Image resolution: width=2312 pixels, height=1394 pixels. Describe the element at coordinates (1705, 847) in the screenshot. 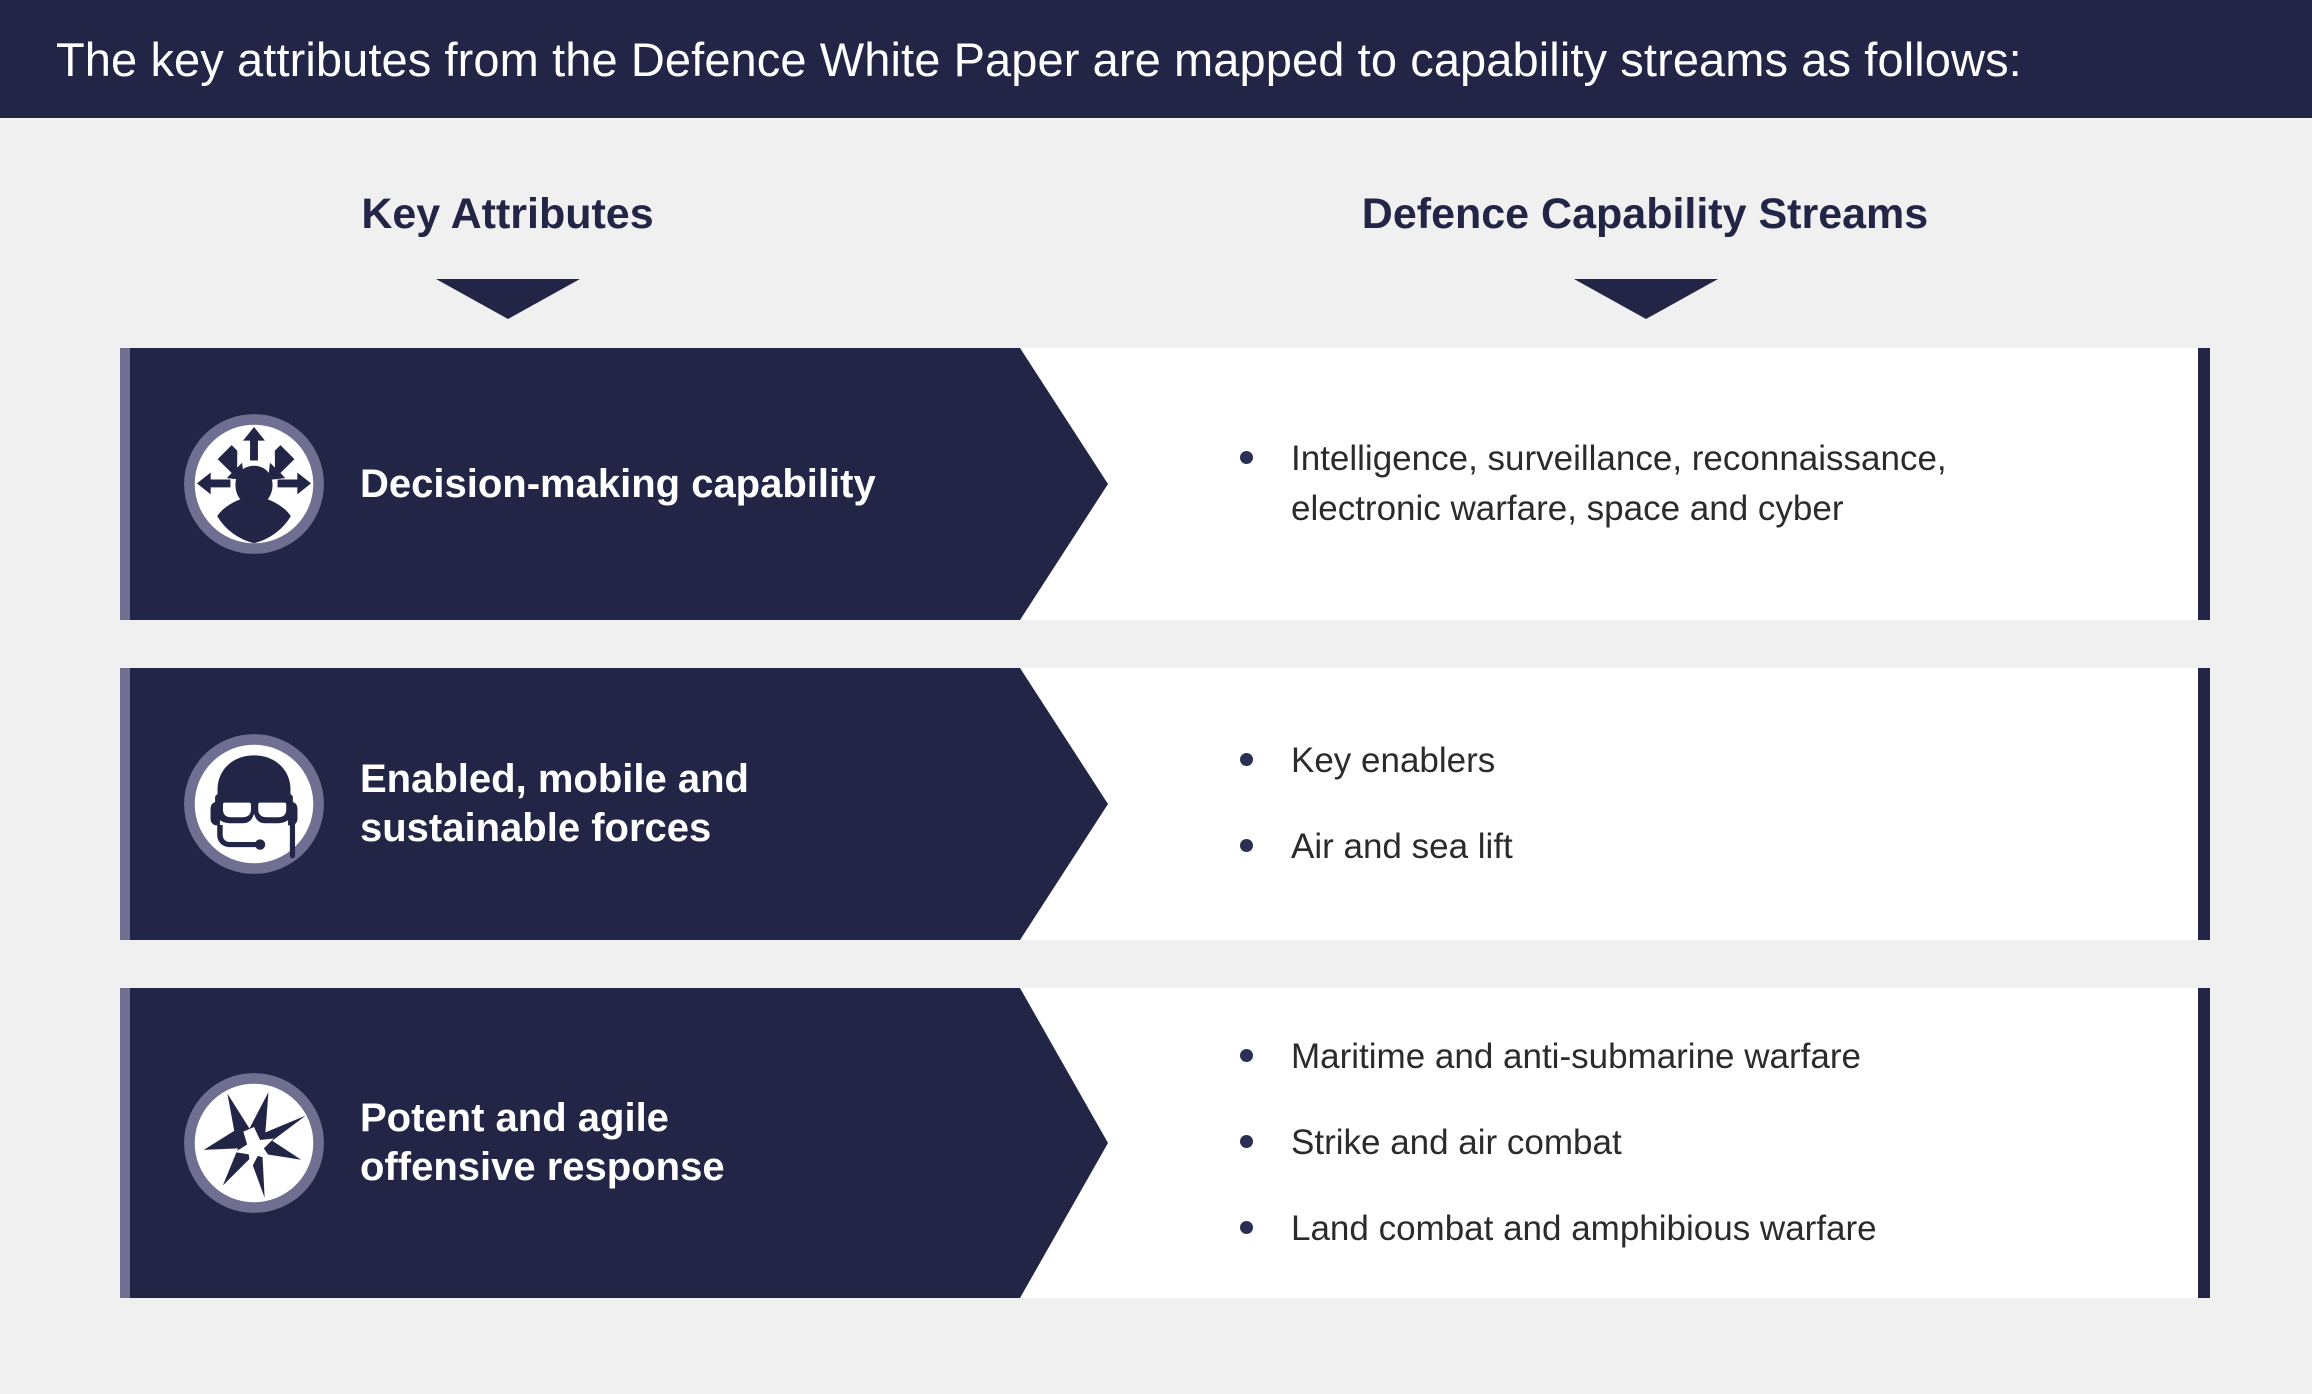

I see `list-item: Air and sea lift` at that location.